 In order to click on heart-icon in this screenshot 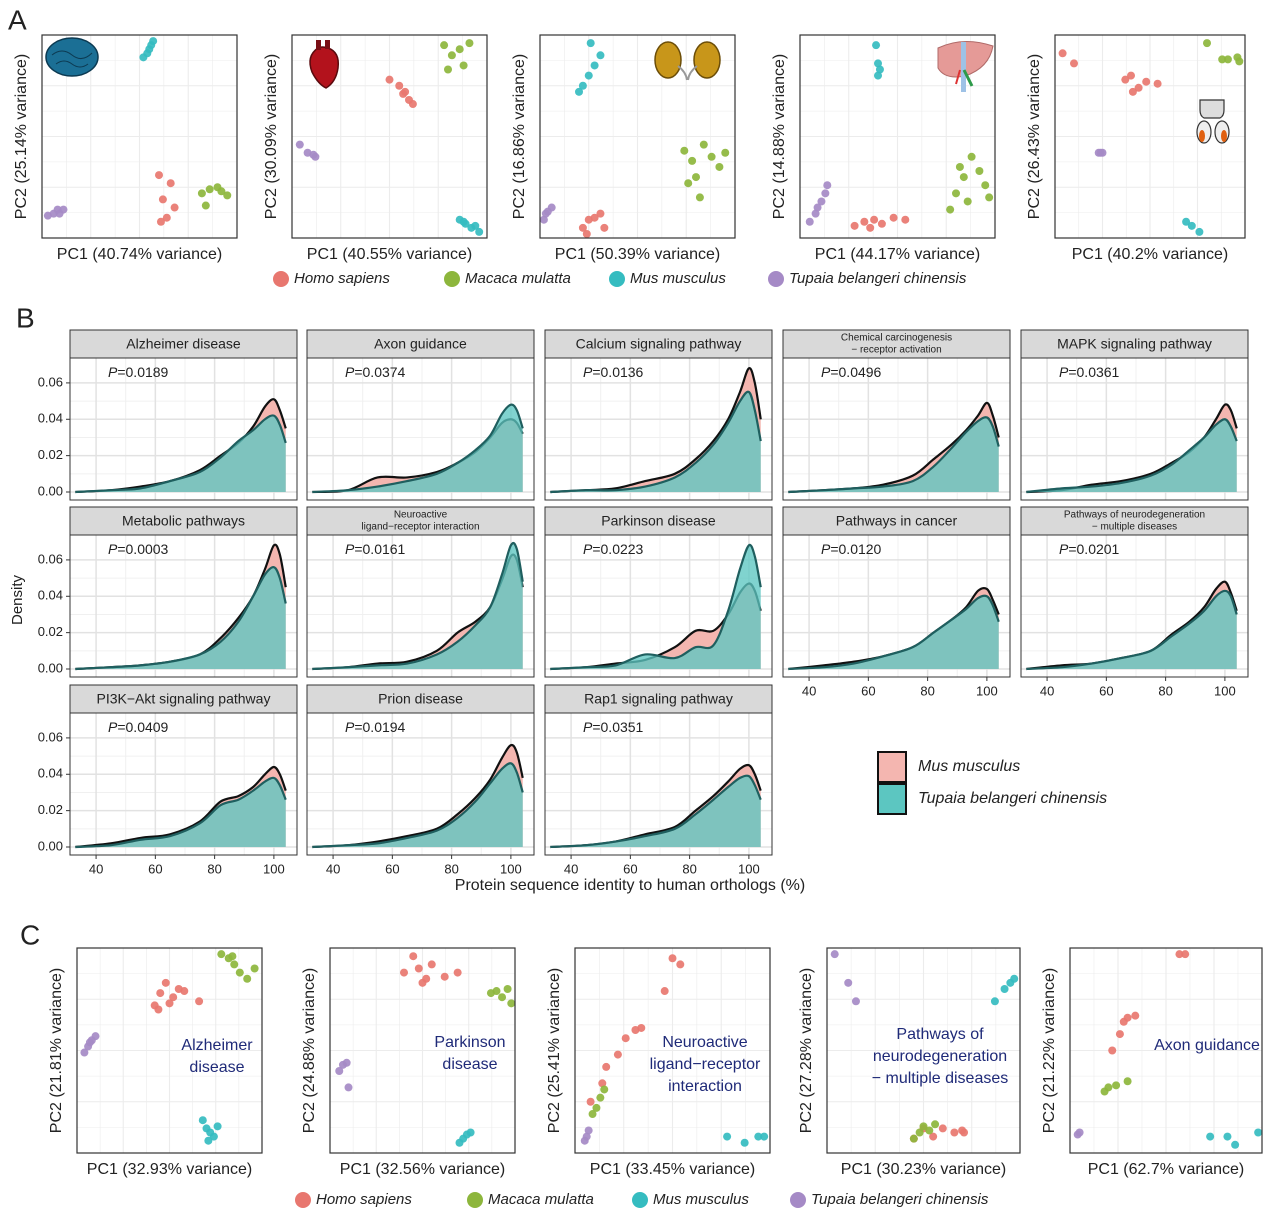, I will do `click(324, 64)`.